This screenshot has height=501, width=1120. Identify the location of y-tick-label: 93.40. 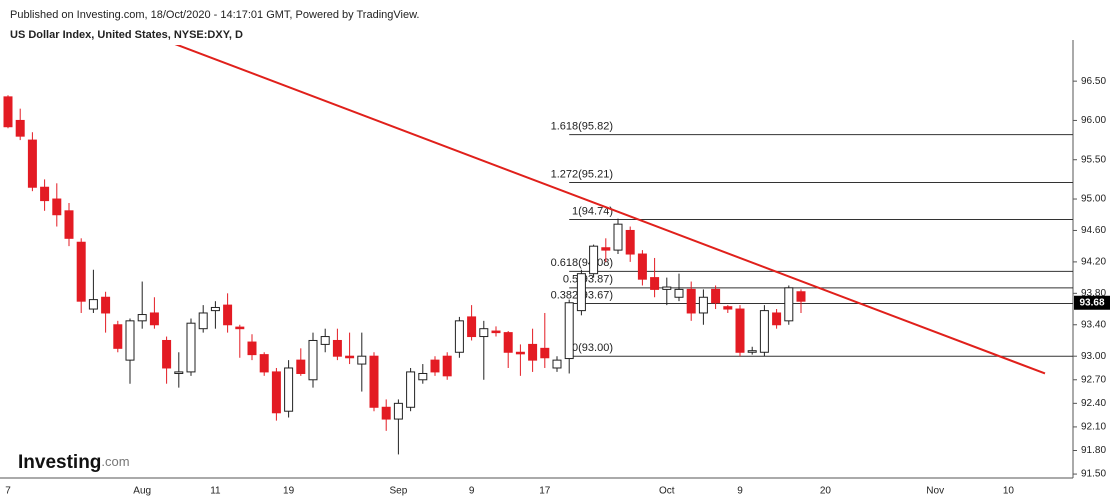
(1093, 324).